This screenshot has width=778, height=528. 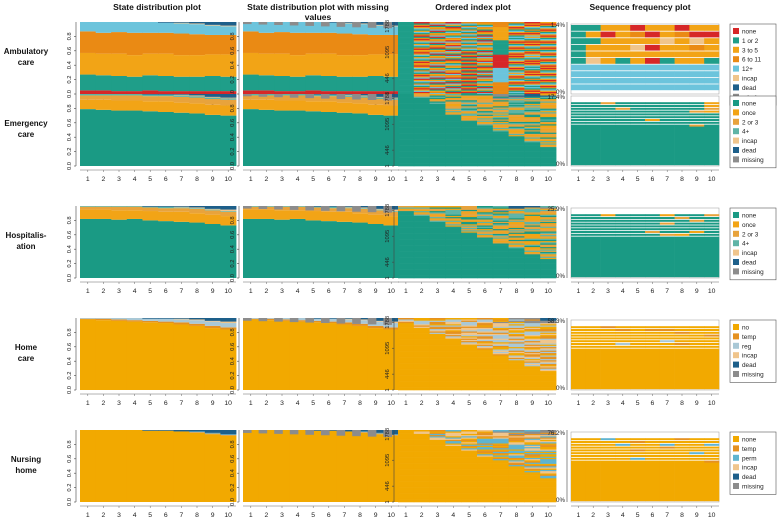 What do you see at coordinates (749, 151) in the screenshot?
I see `legend-label: dead` at bounding box center [749, 151].